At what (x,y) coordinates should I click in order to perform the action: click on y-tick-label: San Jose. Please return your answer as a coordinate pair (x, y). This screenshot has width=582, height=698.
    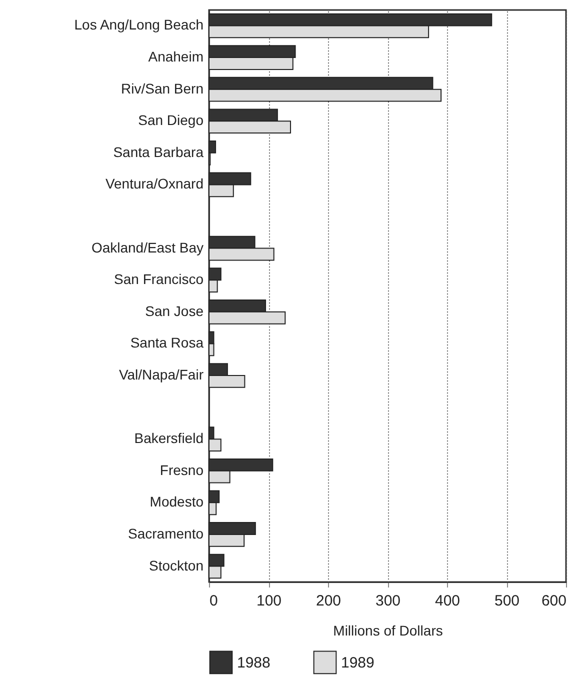
    Looking at the image, I should click on (174, 310).